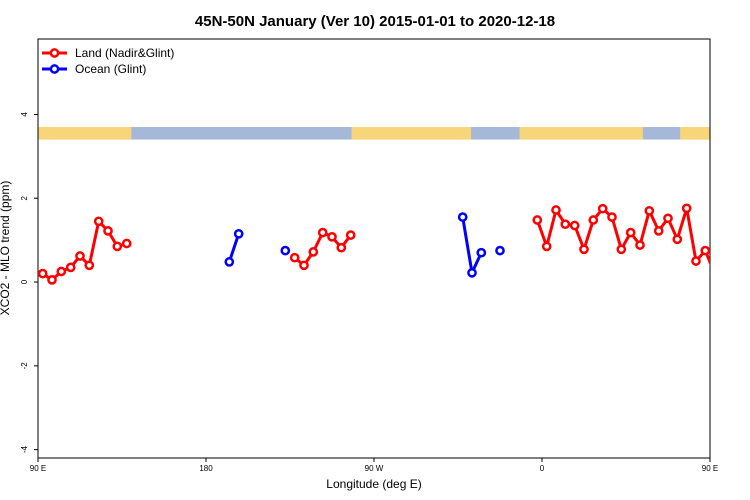 The height and width of the screenshot is (500, 750). Describe the element at coordinates (24, 450) in the screenshot. I see `y-tick-label: -4` at that location.